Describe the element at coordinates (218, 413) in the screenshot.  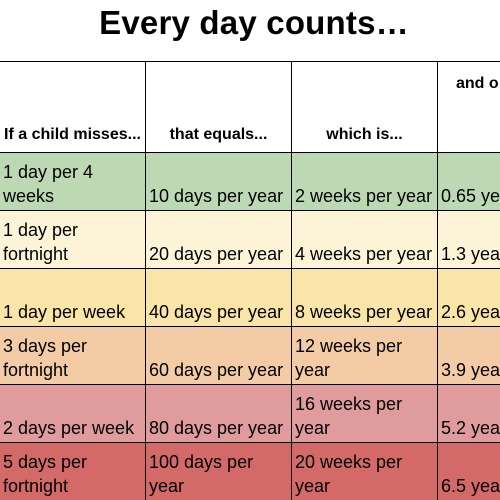
I see `cell-equals: 80 days per year` at that location.